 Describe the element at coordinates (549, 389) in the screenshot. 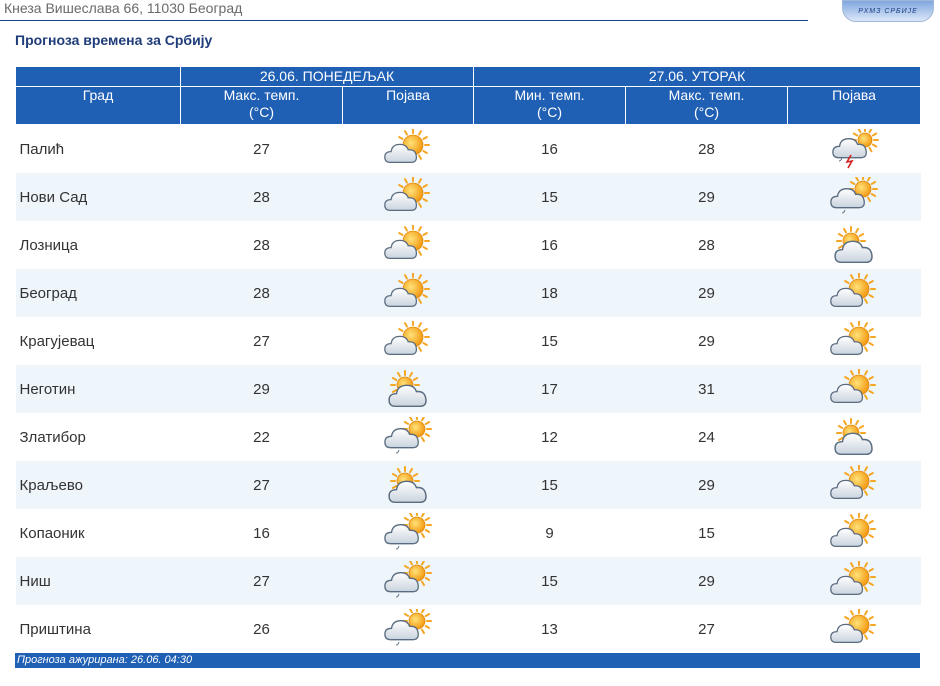

I see `day2-min-temp: 17` at that location.